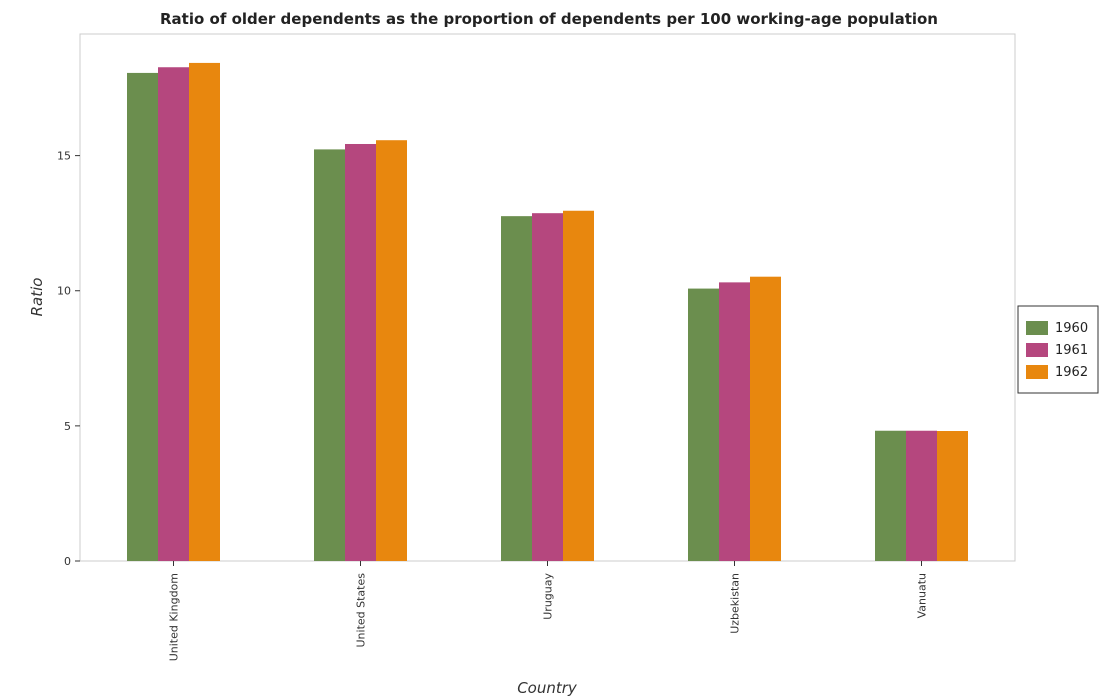 The image size is (1100, 700). I want to click on legend-label-1961: 1961, so click(1071, 350).